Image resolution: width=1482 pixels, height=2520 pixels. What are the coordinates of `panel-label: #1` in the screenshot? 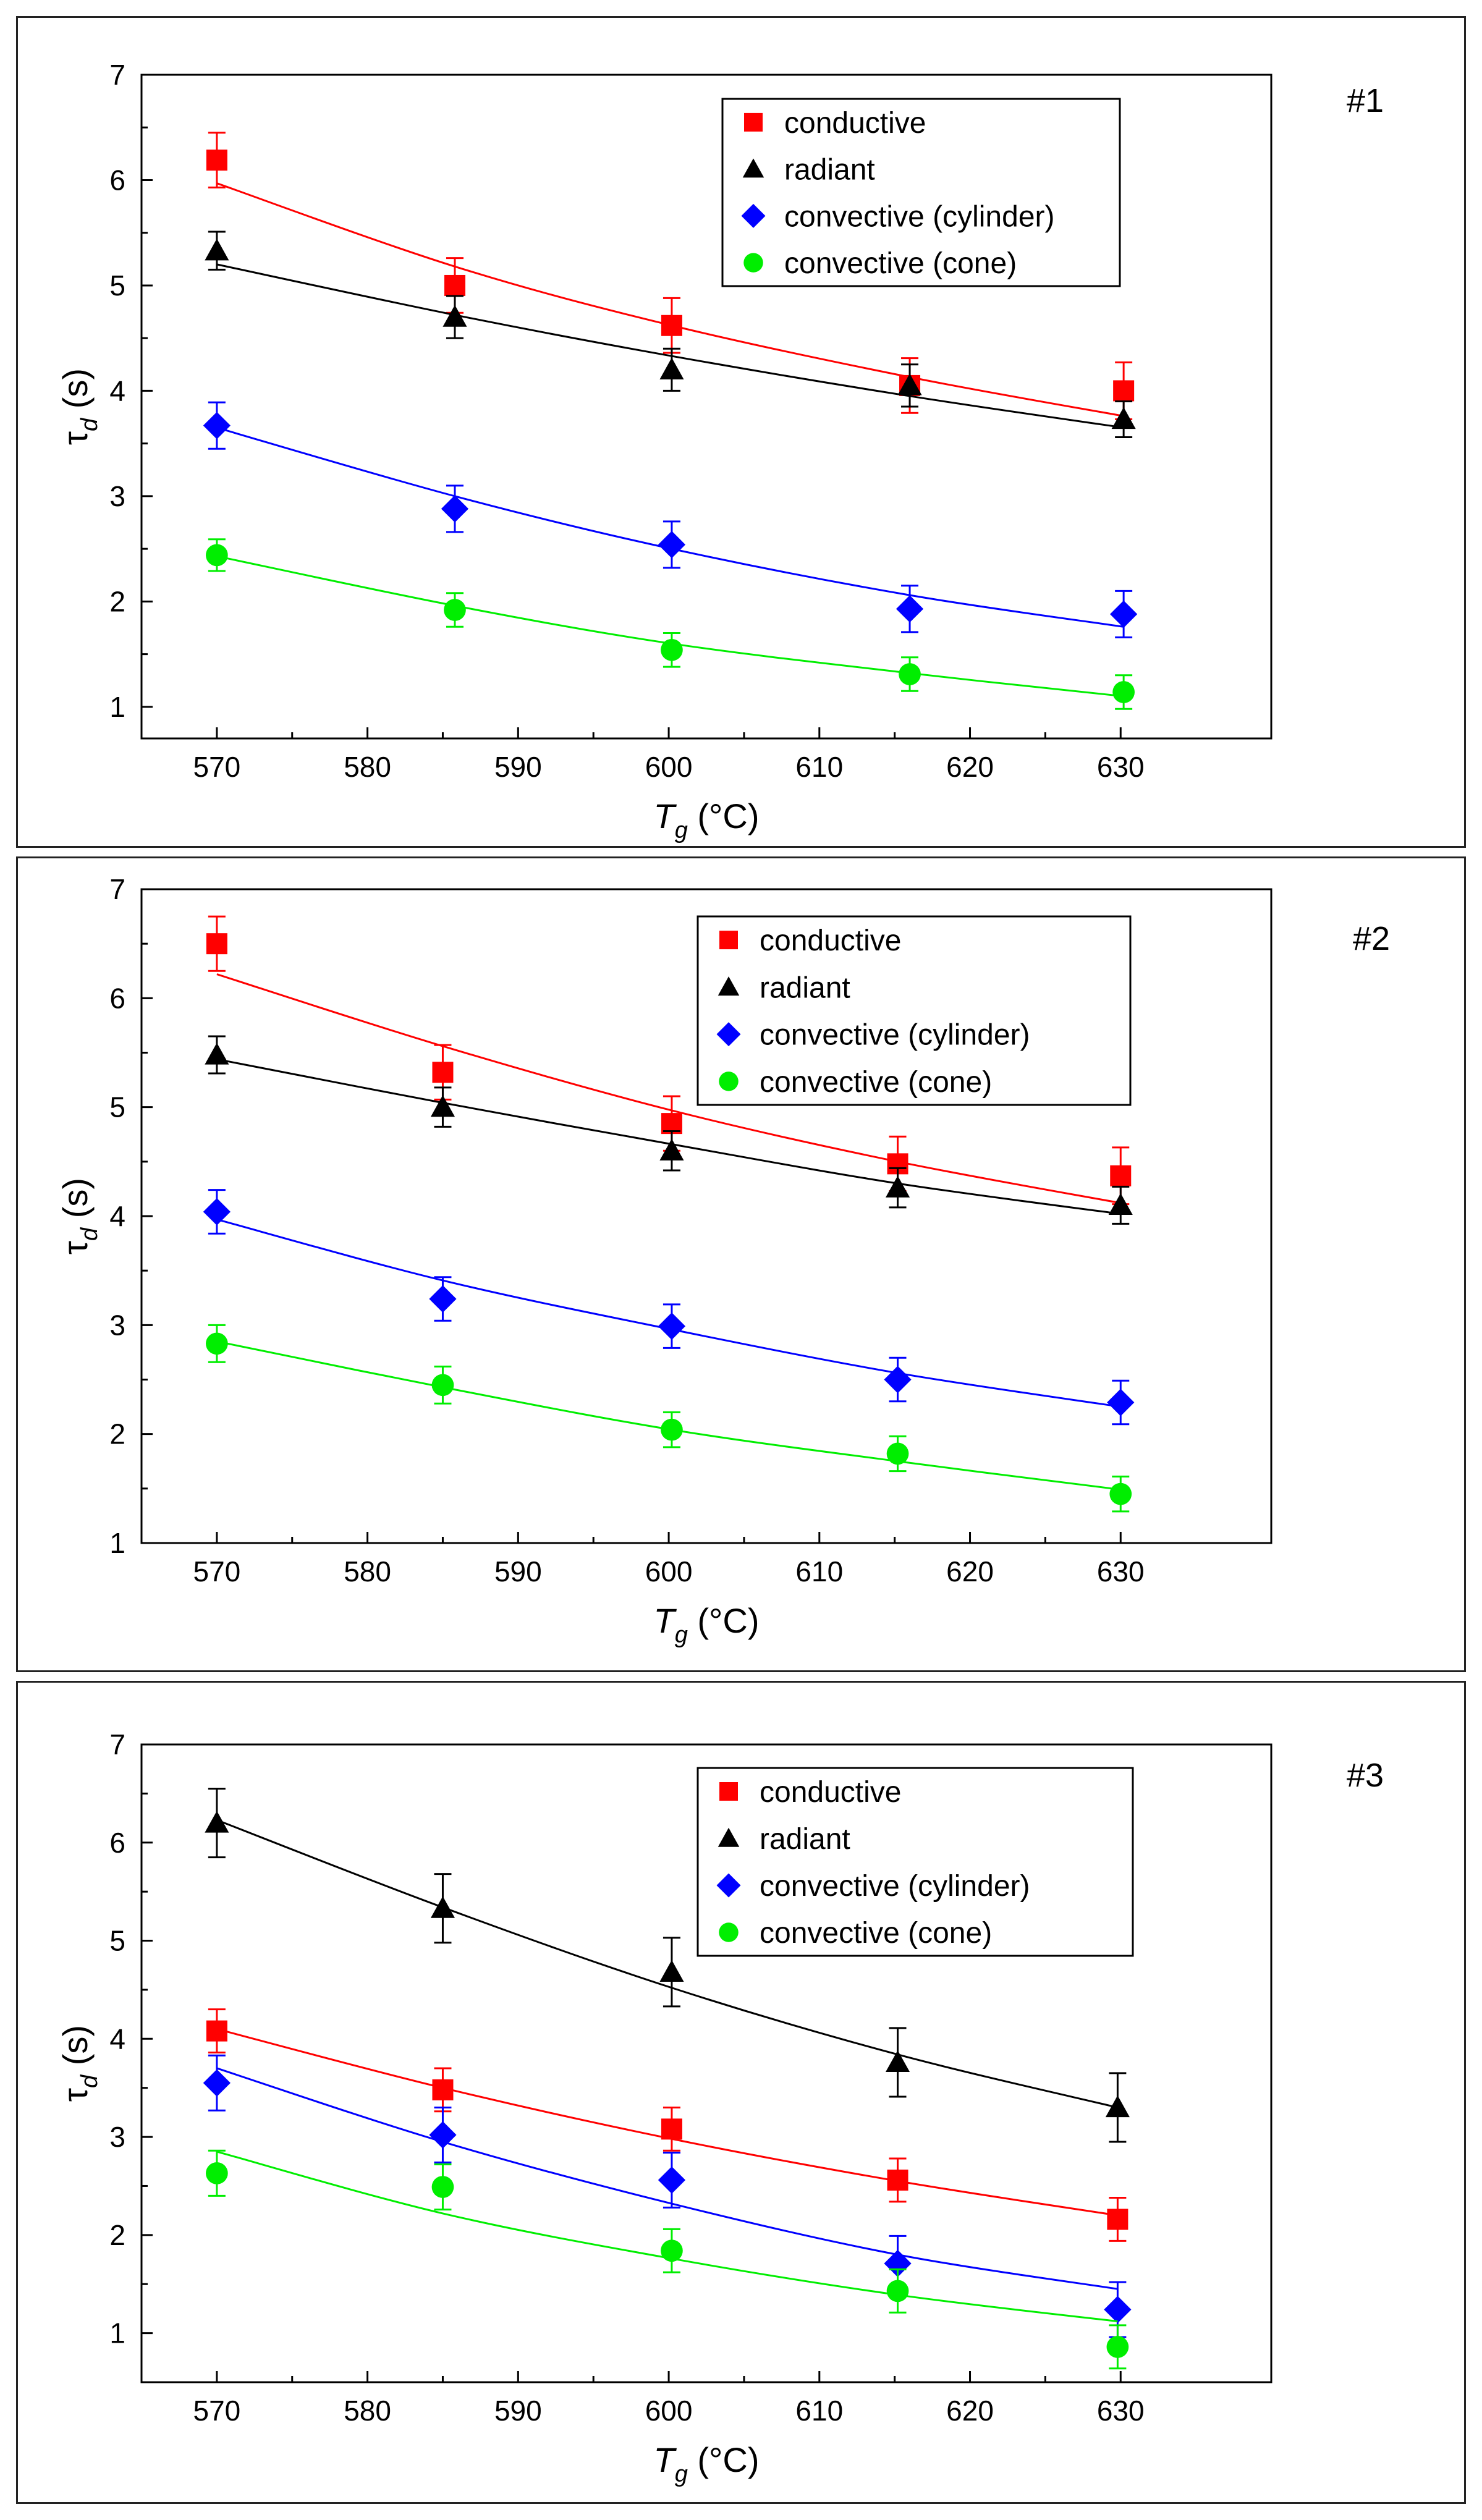 It's located at (1365, 100).